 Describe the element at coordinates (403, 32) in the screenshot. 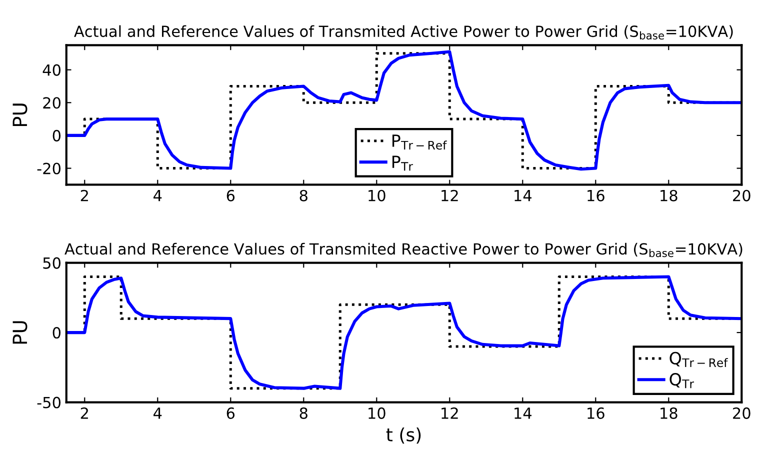

I see `chart-title: Actual and Reference Values of Transmited Active Power to Power Grid (S$_{base}$=10KVA)` at that location.